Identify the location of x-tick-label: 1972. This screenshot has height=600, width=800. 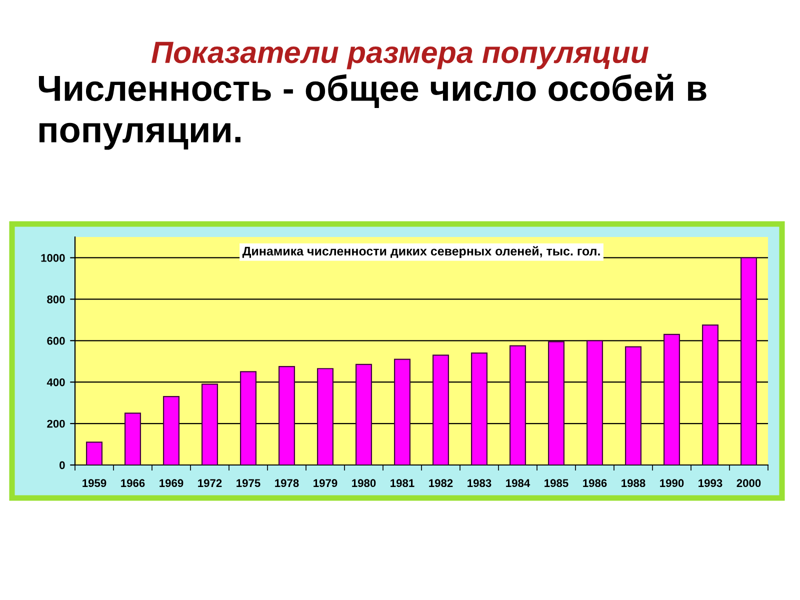
(210, 483).